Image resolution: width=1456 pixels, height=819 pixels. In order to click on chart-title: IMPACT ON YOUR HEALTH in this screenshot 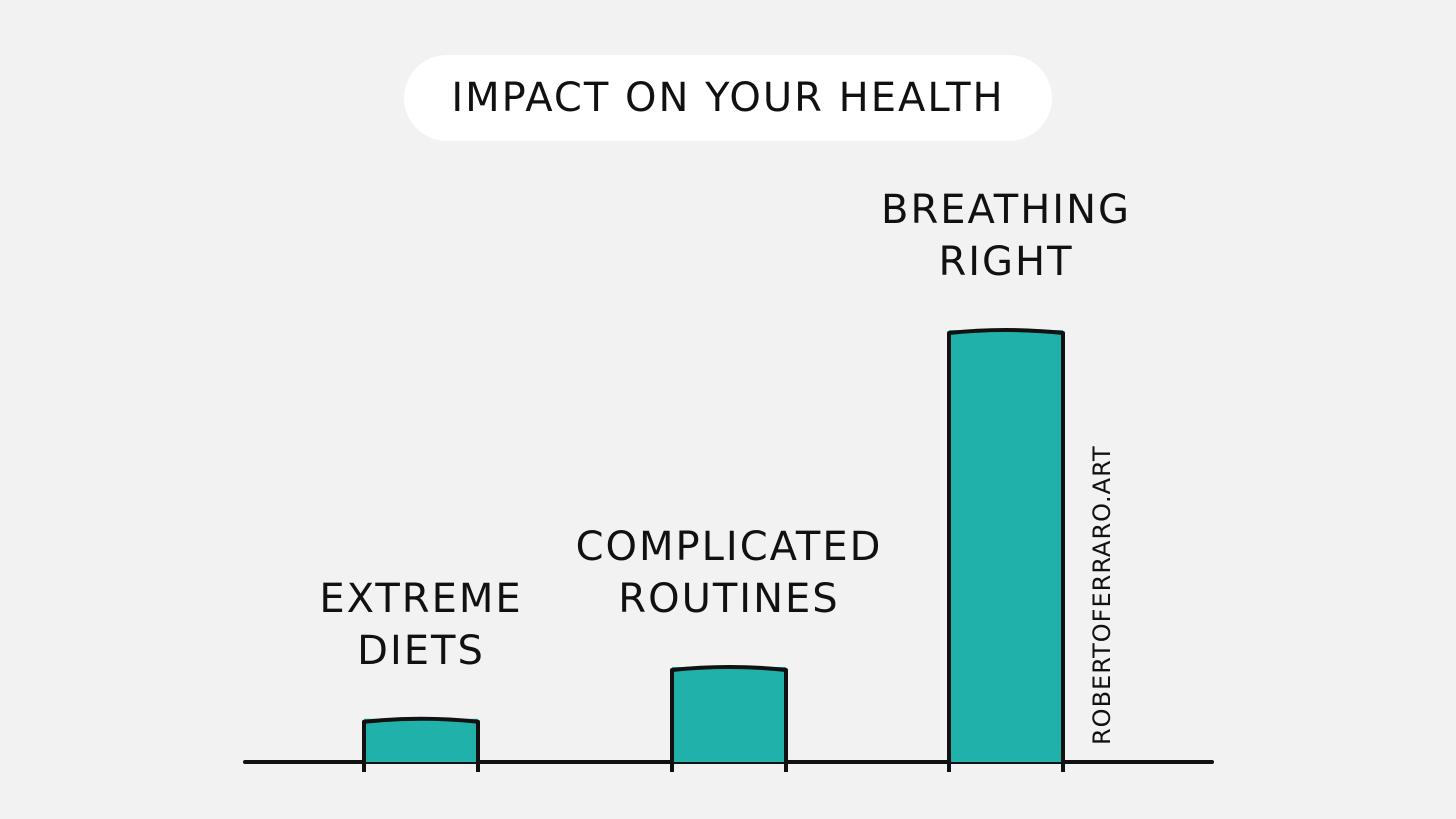, I will do `click(728, 98)`.